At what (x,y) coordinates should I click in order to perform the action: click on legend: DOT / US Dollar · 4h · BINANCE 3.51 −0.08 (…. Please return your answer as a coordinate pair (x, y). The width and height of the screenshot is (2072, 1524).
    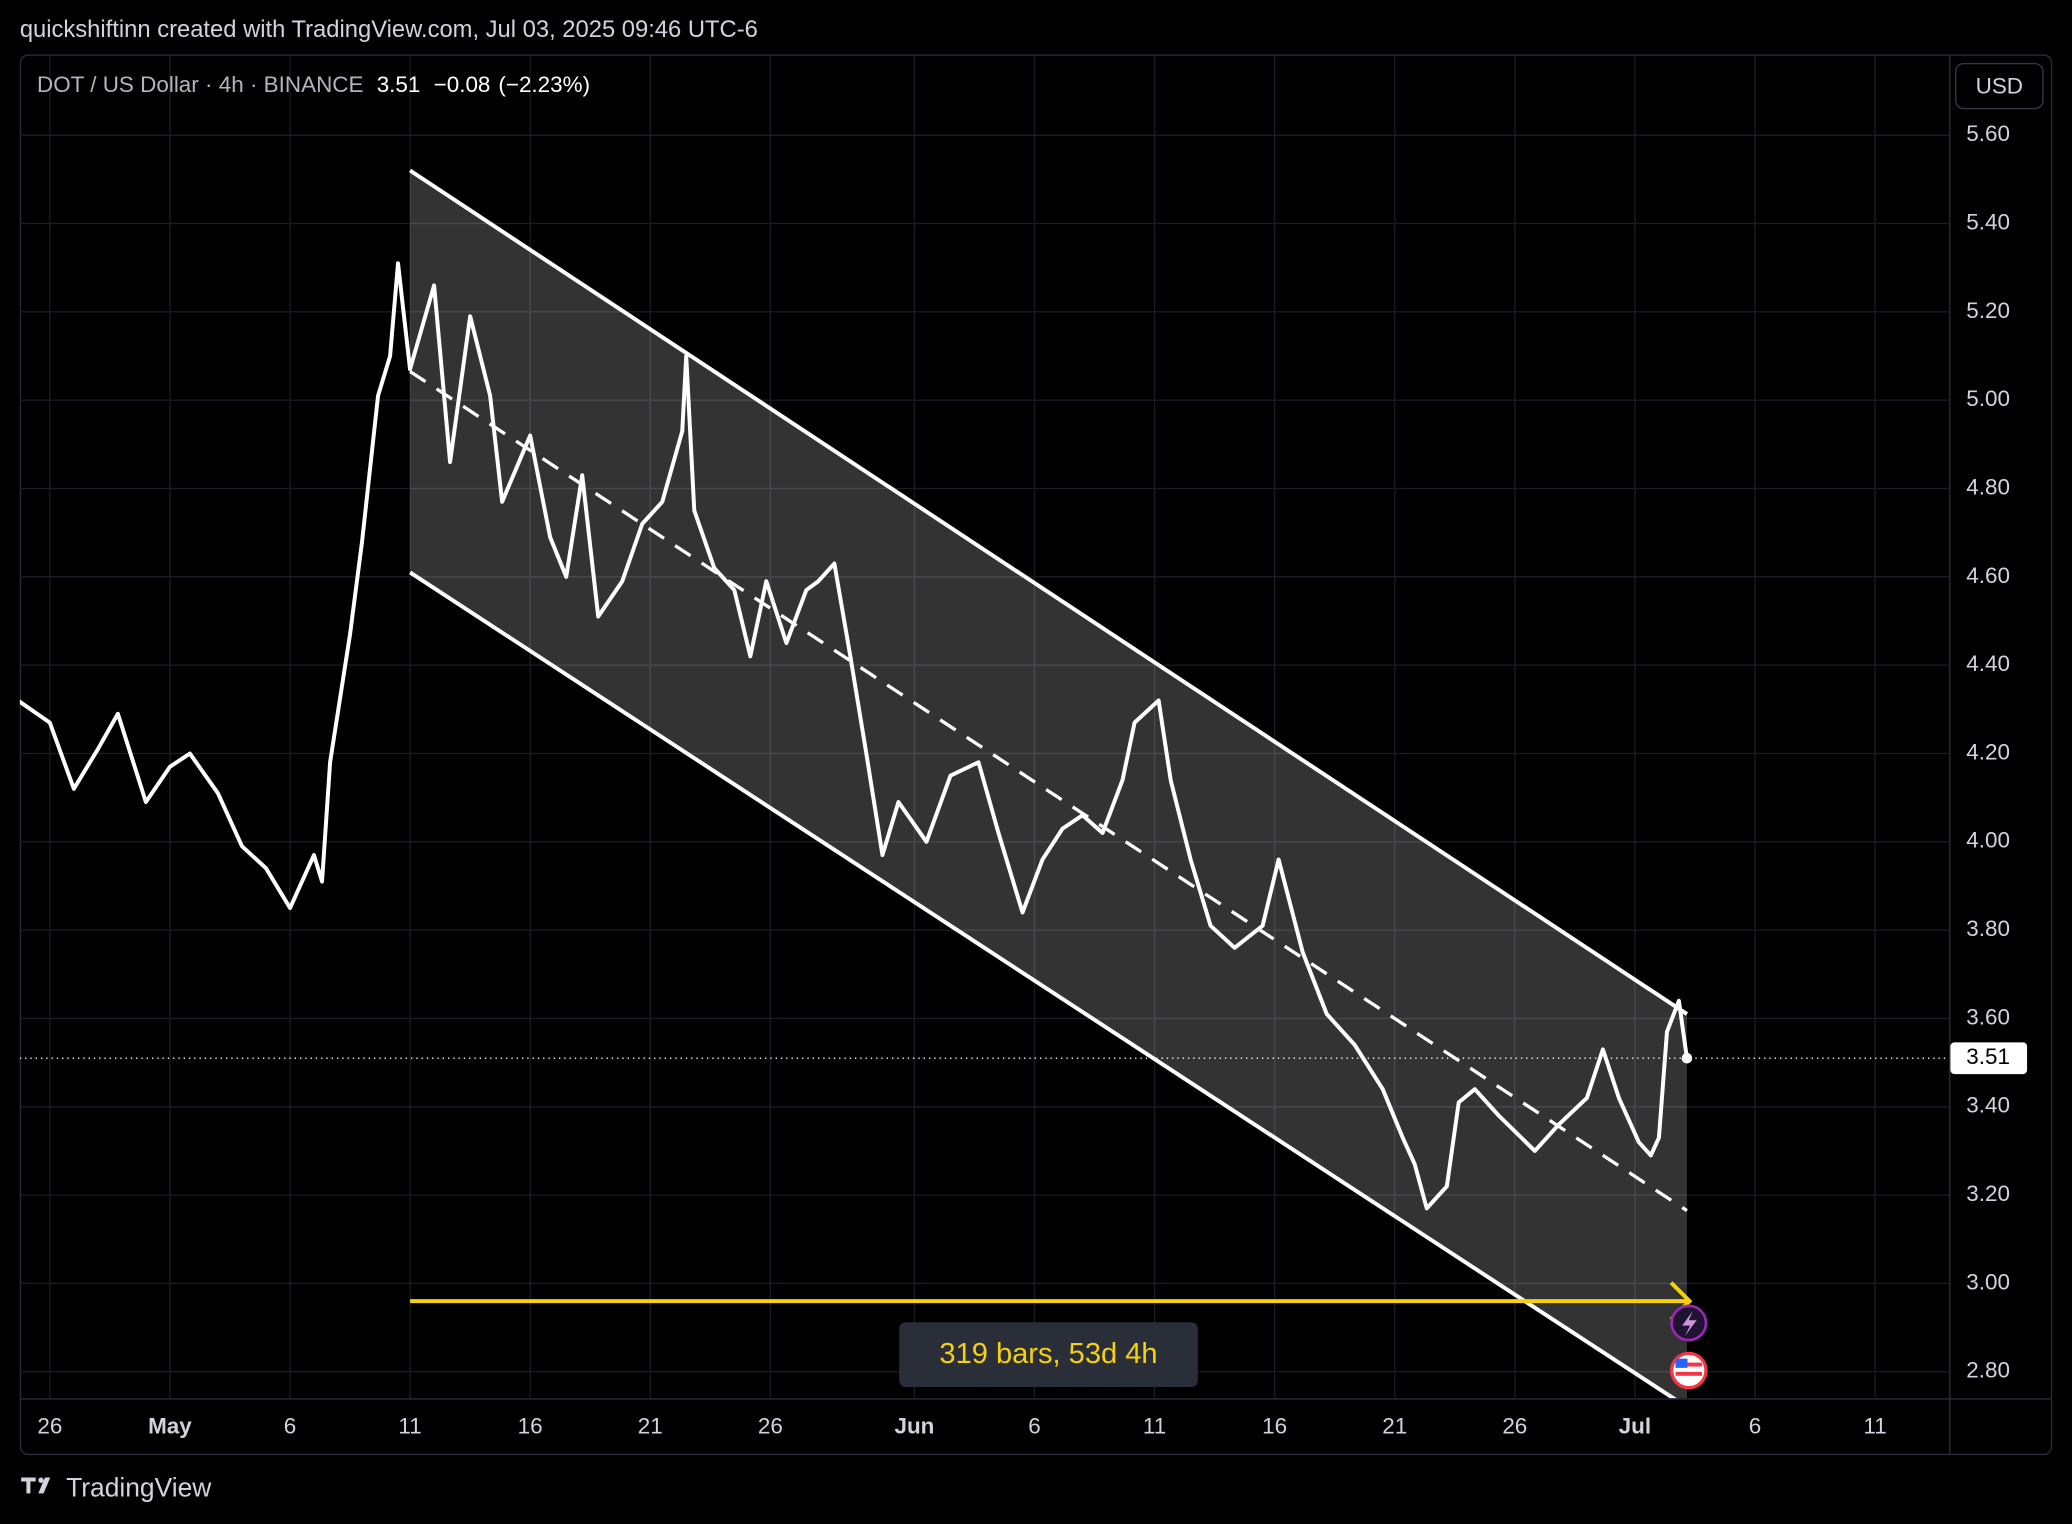
    Looking at the image, I should click on (313, 84).